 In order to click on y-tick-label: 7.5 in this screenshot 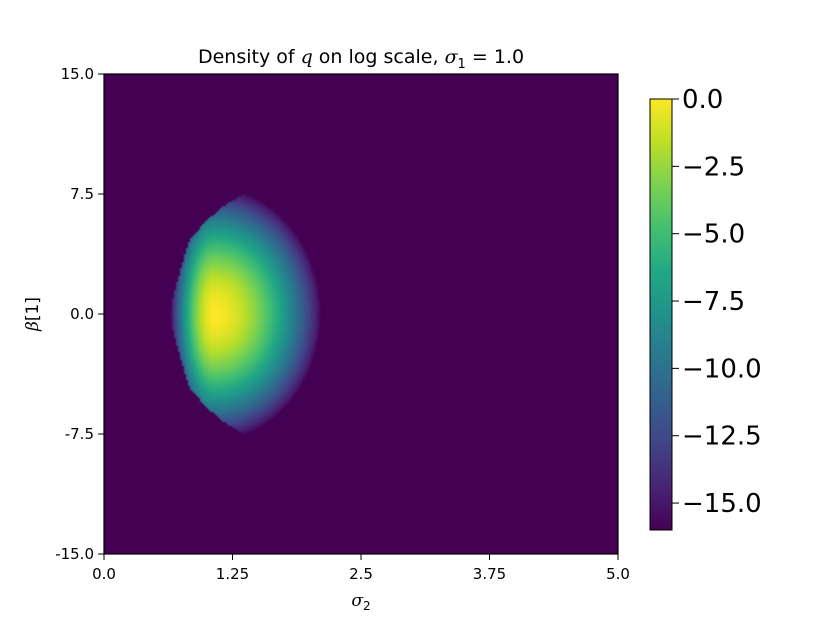, I will do `click(82, 194)`.